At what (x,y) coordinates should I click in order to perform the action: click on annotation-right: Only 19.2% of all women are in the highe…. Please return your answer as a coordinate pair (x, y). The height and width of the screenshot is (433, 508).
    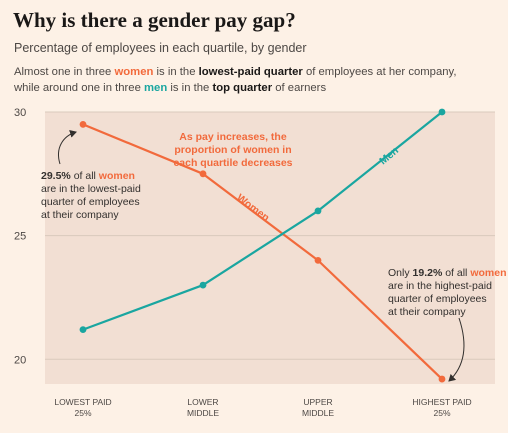
    Looking at the image, I should click on (447, 292).